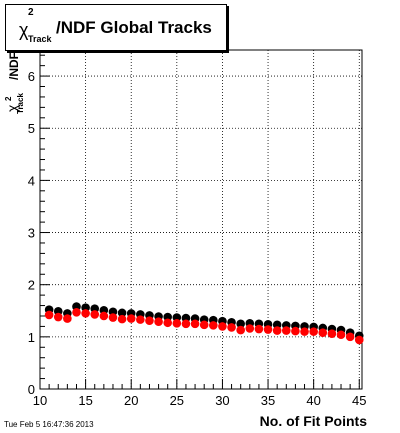 This screenshot has width=400, height=433. I want to click on x-tick-label: 20, so click(131, 400).